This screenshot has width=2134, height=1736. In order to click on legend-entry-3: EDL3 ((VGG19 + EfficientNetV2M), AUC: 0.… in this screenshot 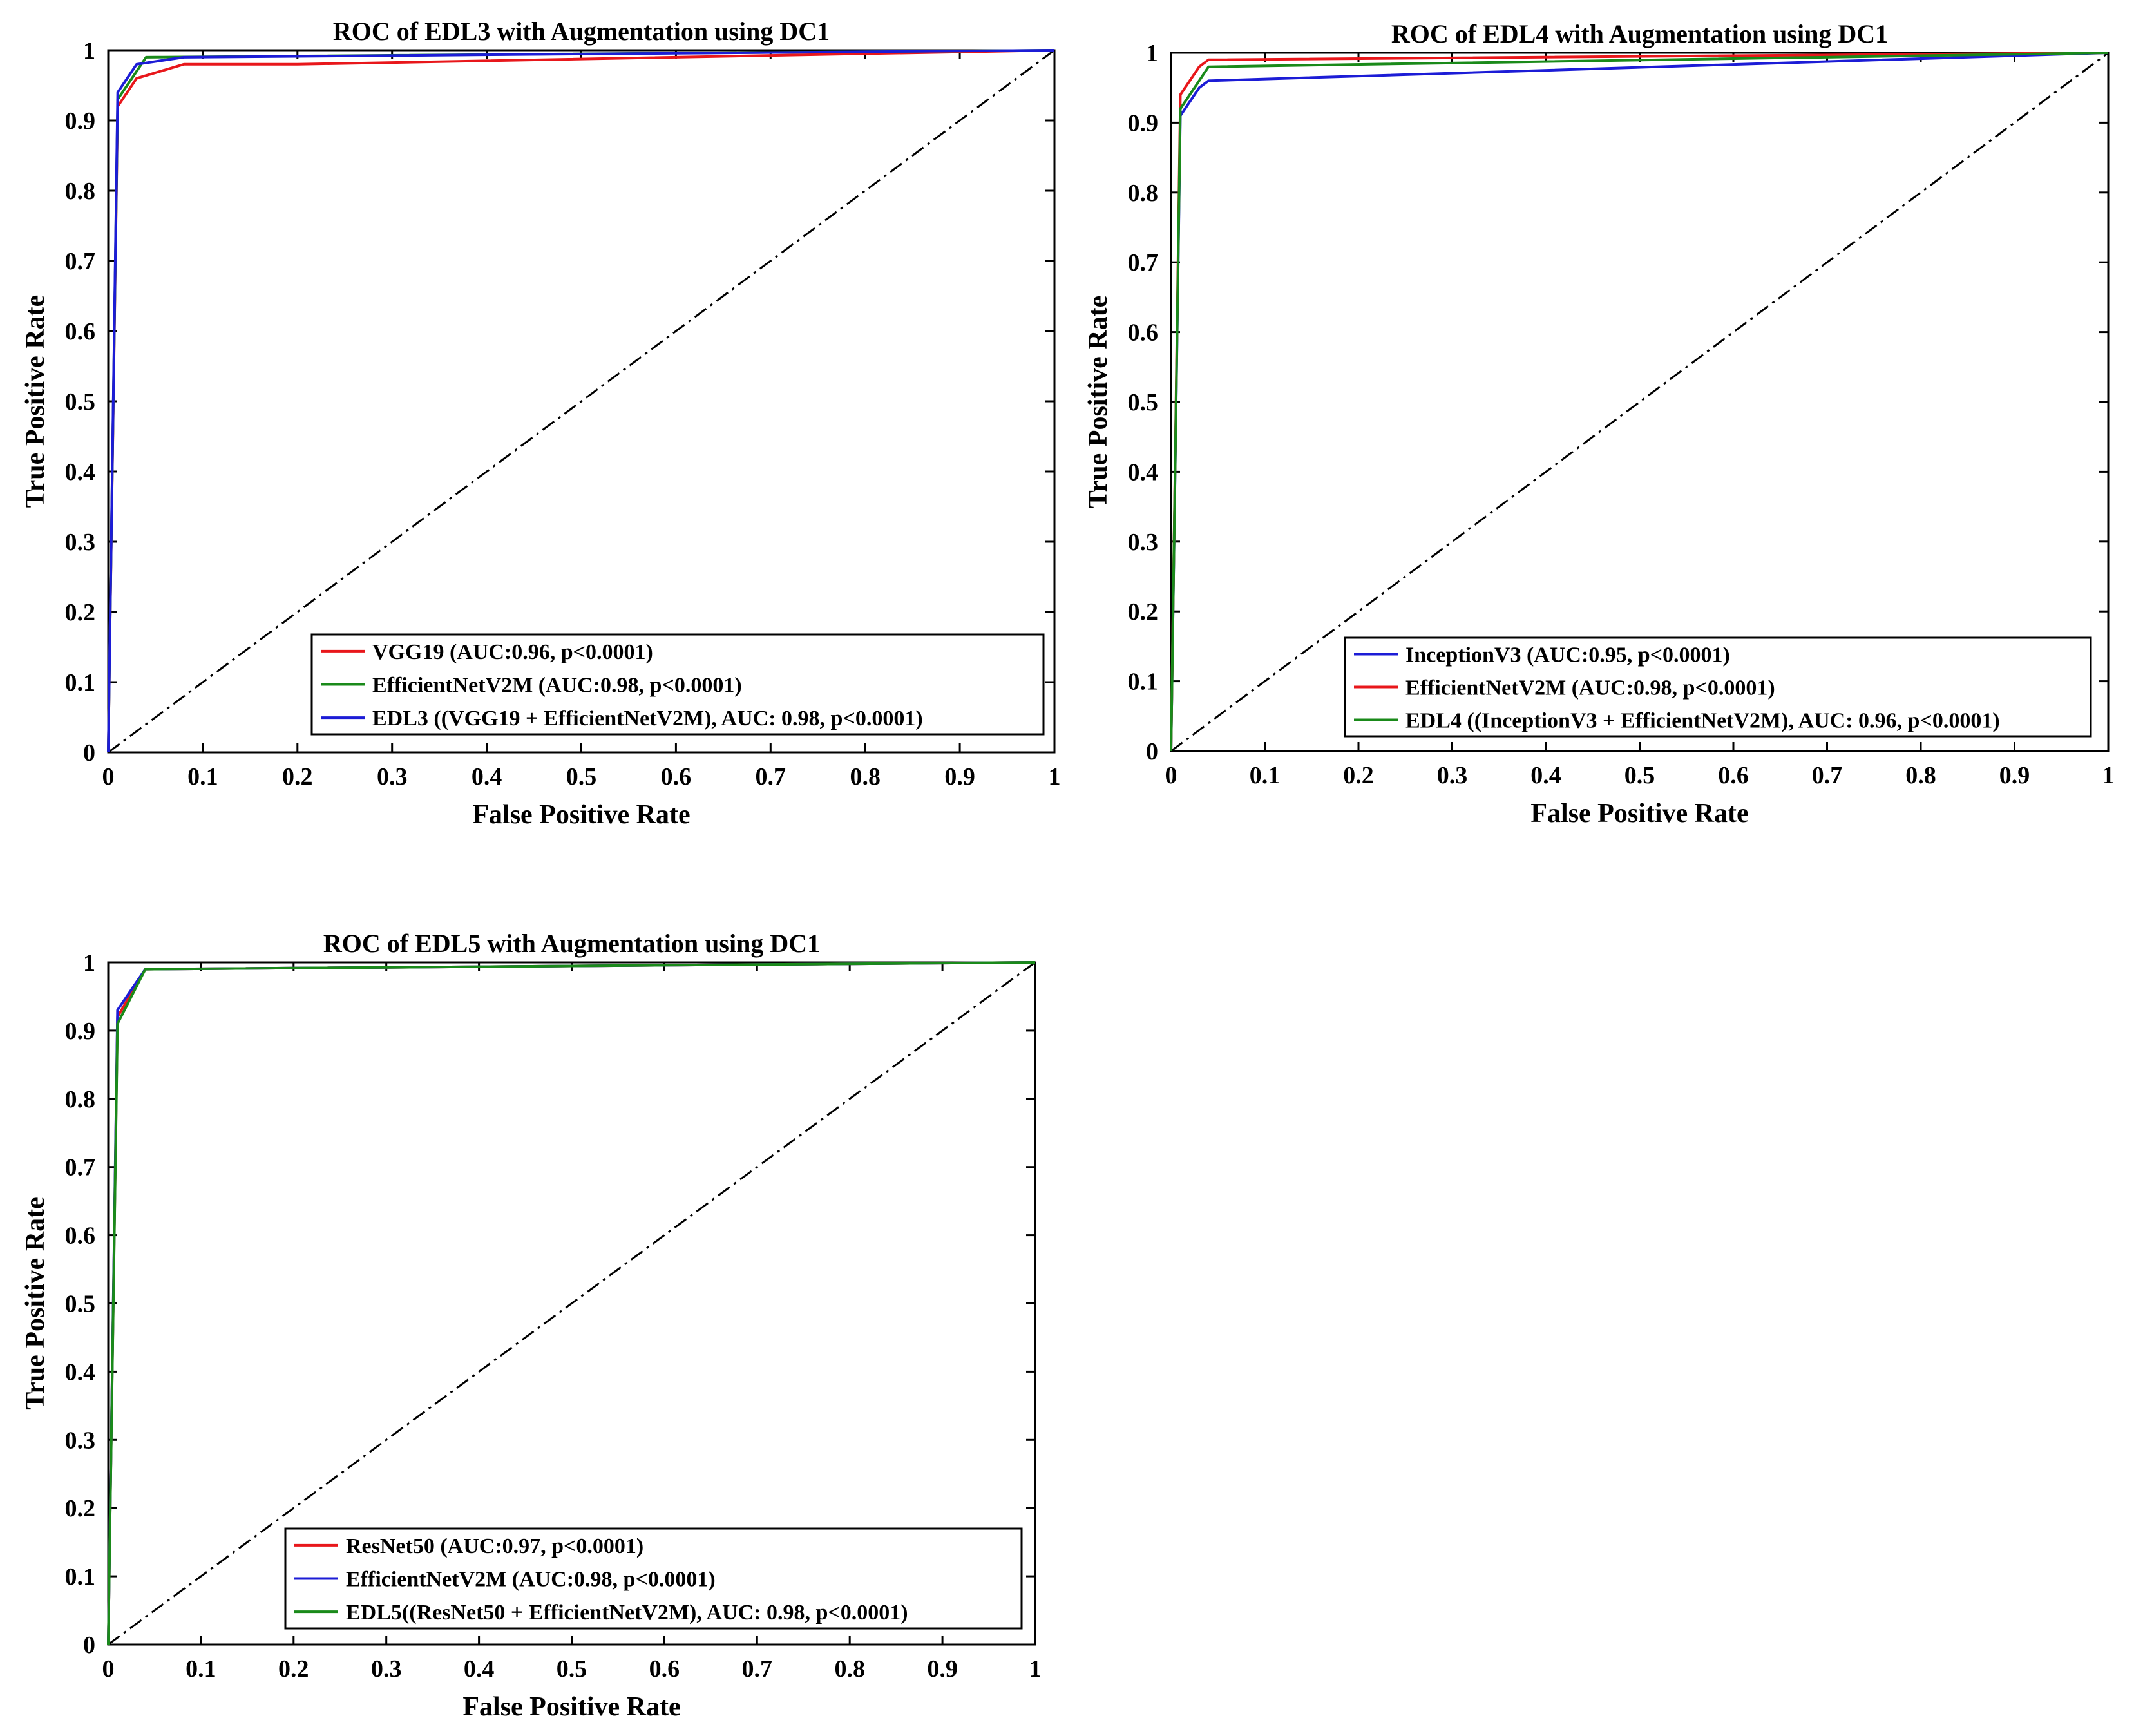, I will do `click(647, 718)`.